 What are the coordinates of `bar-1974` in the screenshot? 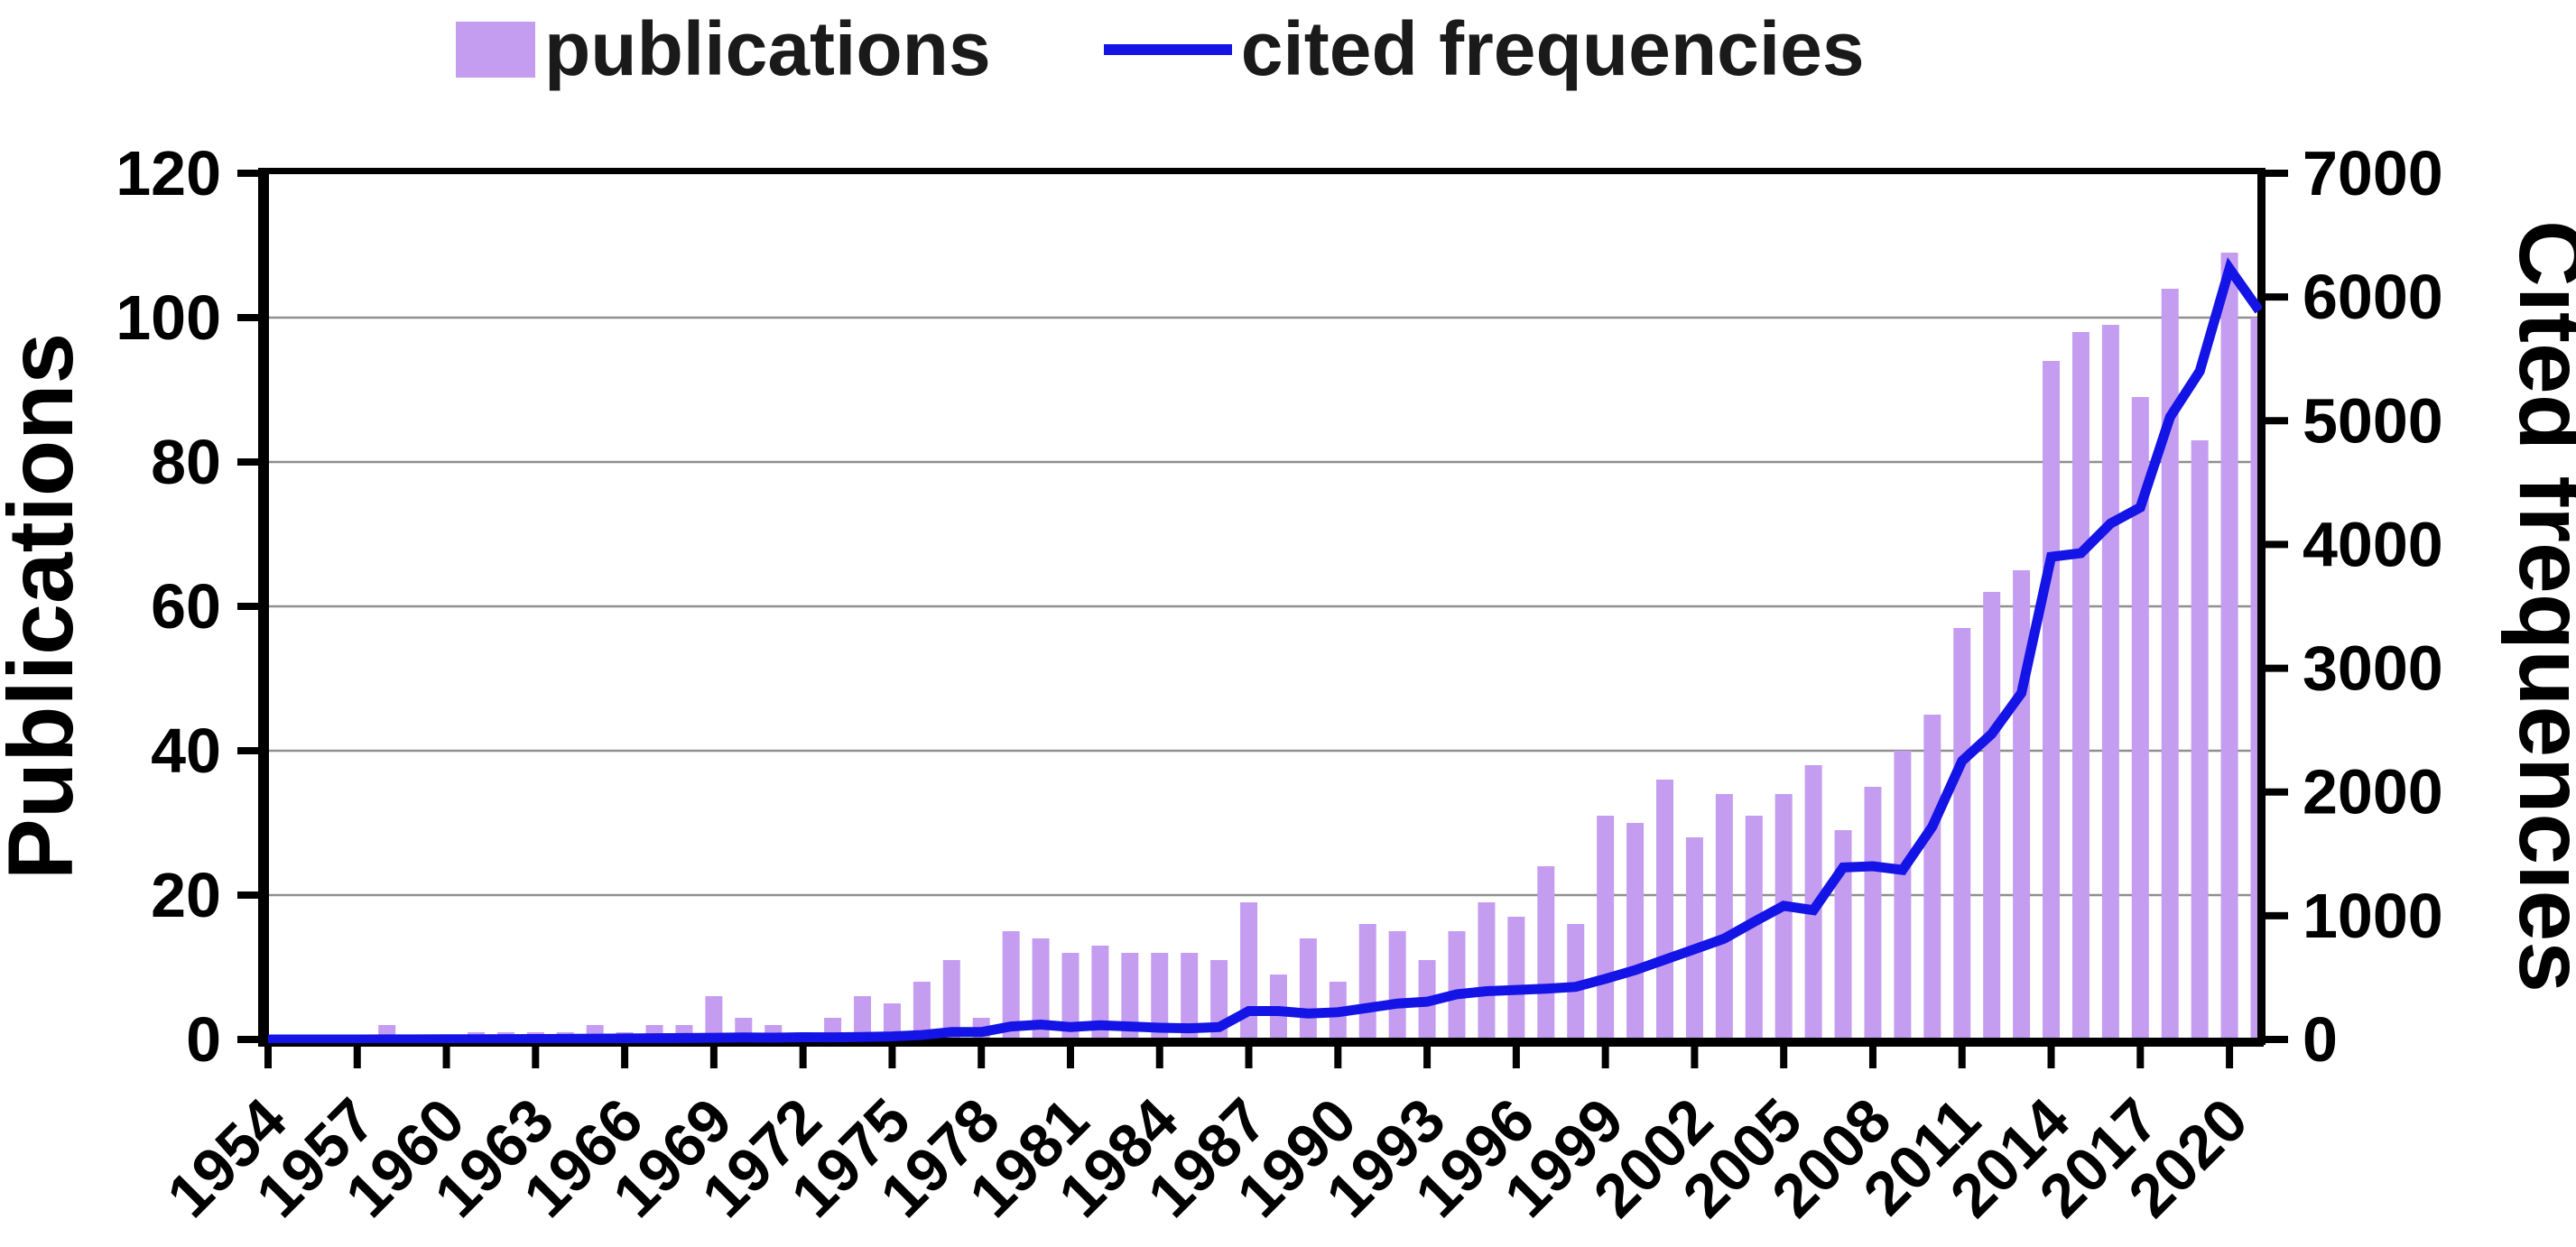 It's located at (863, 1019).